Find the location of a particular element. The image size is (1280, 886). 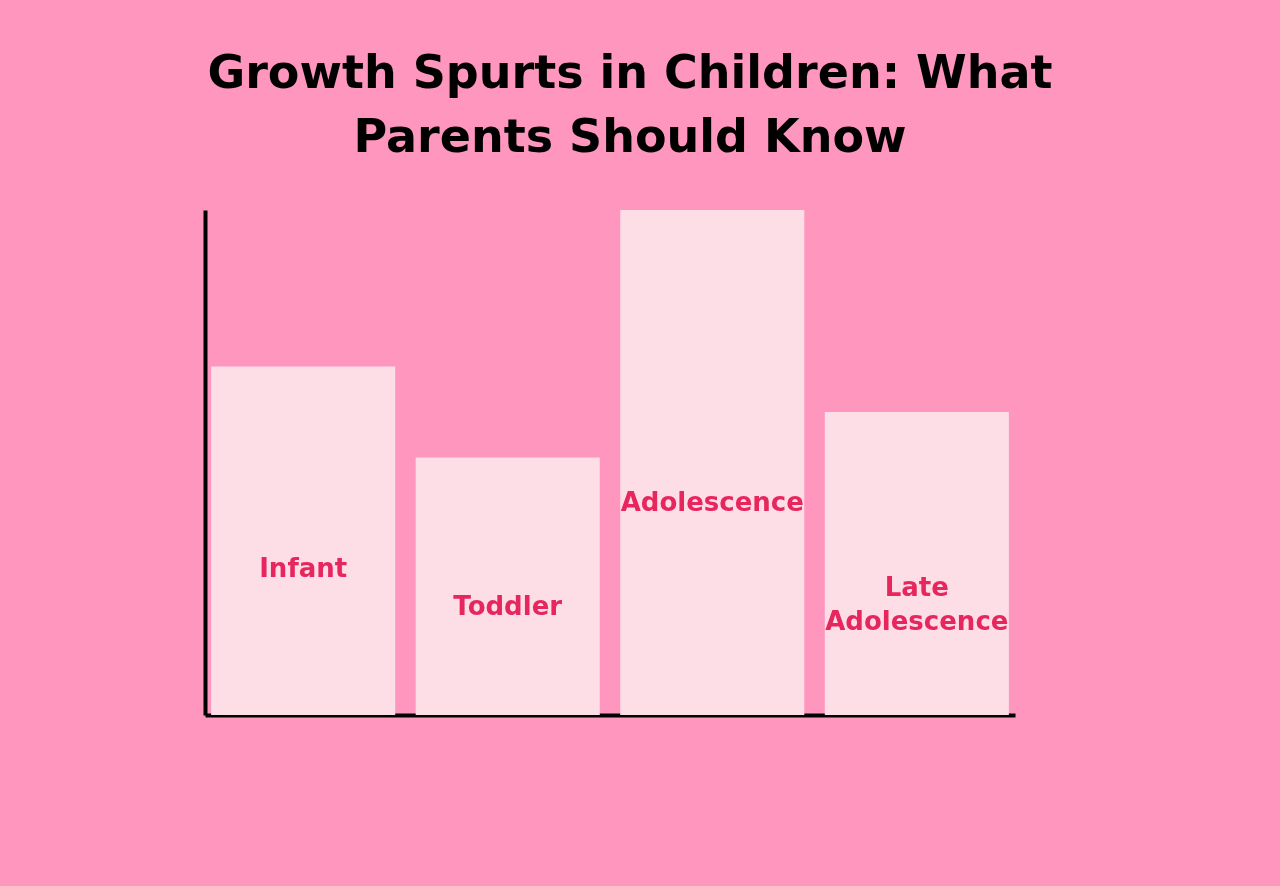

x-tick-label: Infant is located at coordinates (303, 567).